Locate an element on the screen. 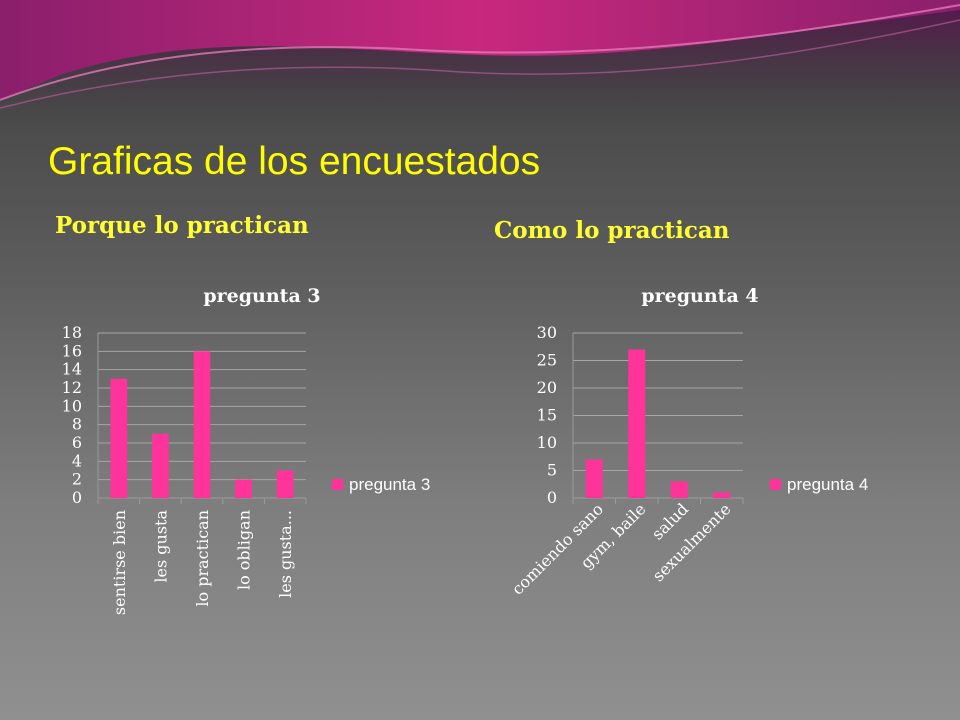  slide-title: Graficas de los encuestados is located at coordinates (294, 161).